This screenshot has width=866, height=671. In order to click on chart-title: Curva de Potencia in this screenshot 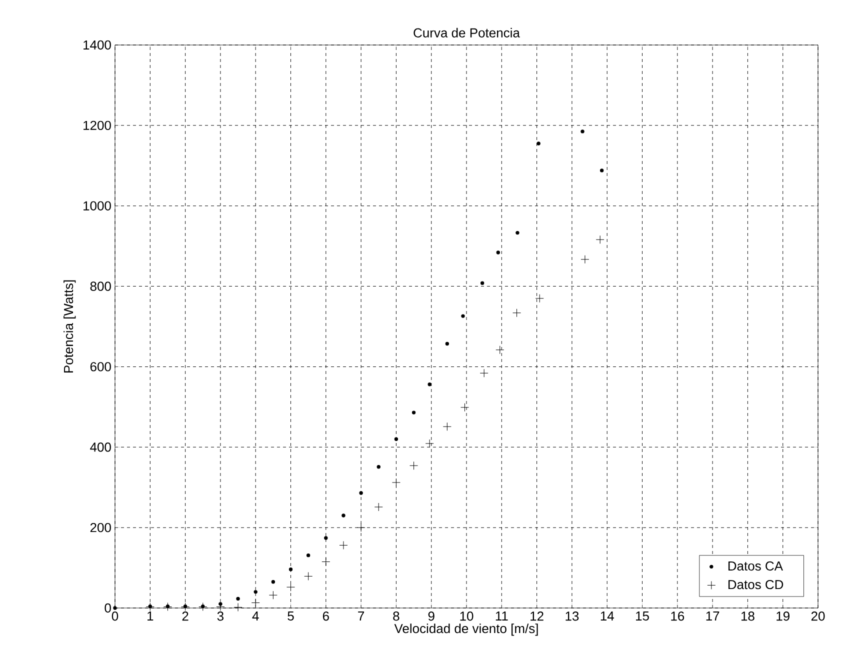, I will do `click(467, 33)`.